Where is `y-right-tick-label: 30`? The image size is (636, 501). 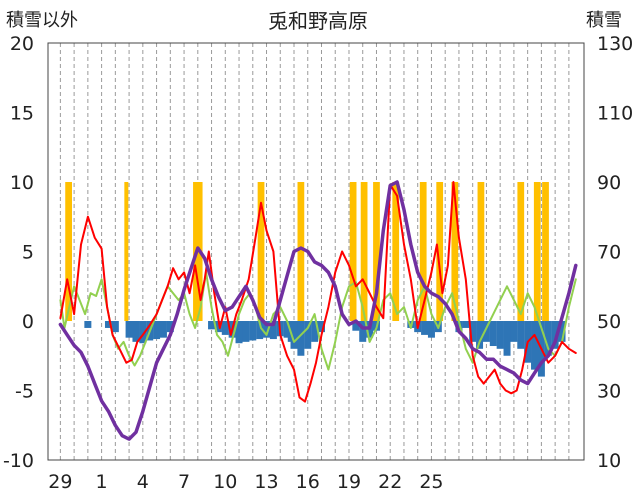
y-right-tick-label: 30 is located at coordinates (609, 392).